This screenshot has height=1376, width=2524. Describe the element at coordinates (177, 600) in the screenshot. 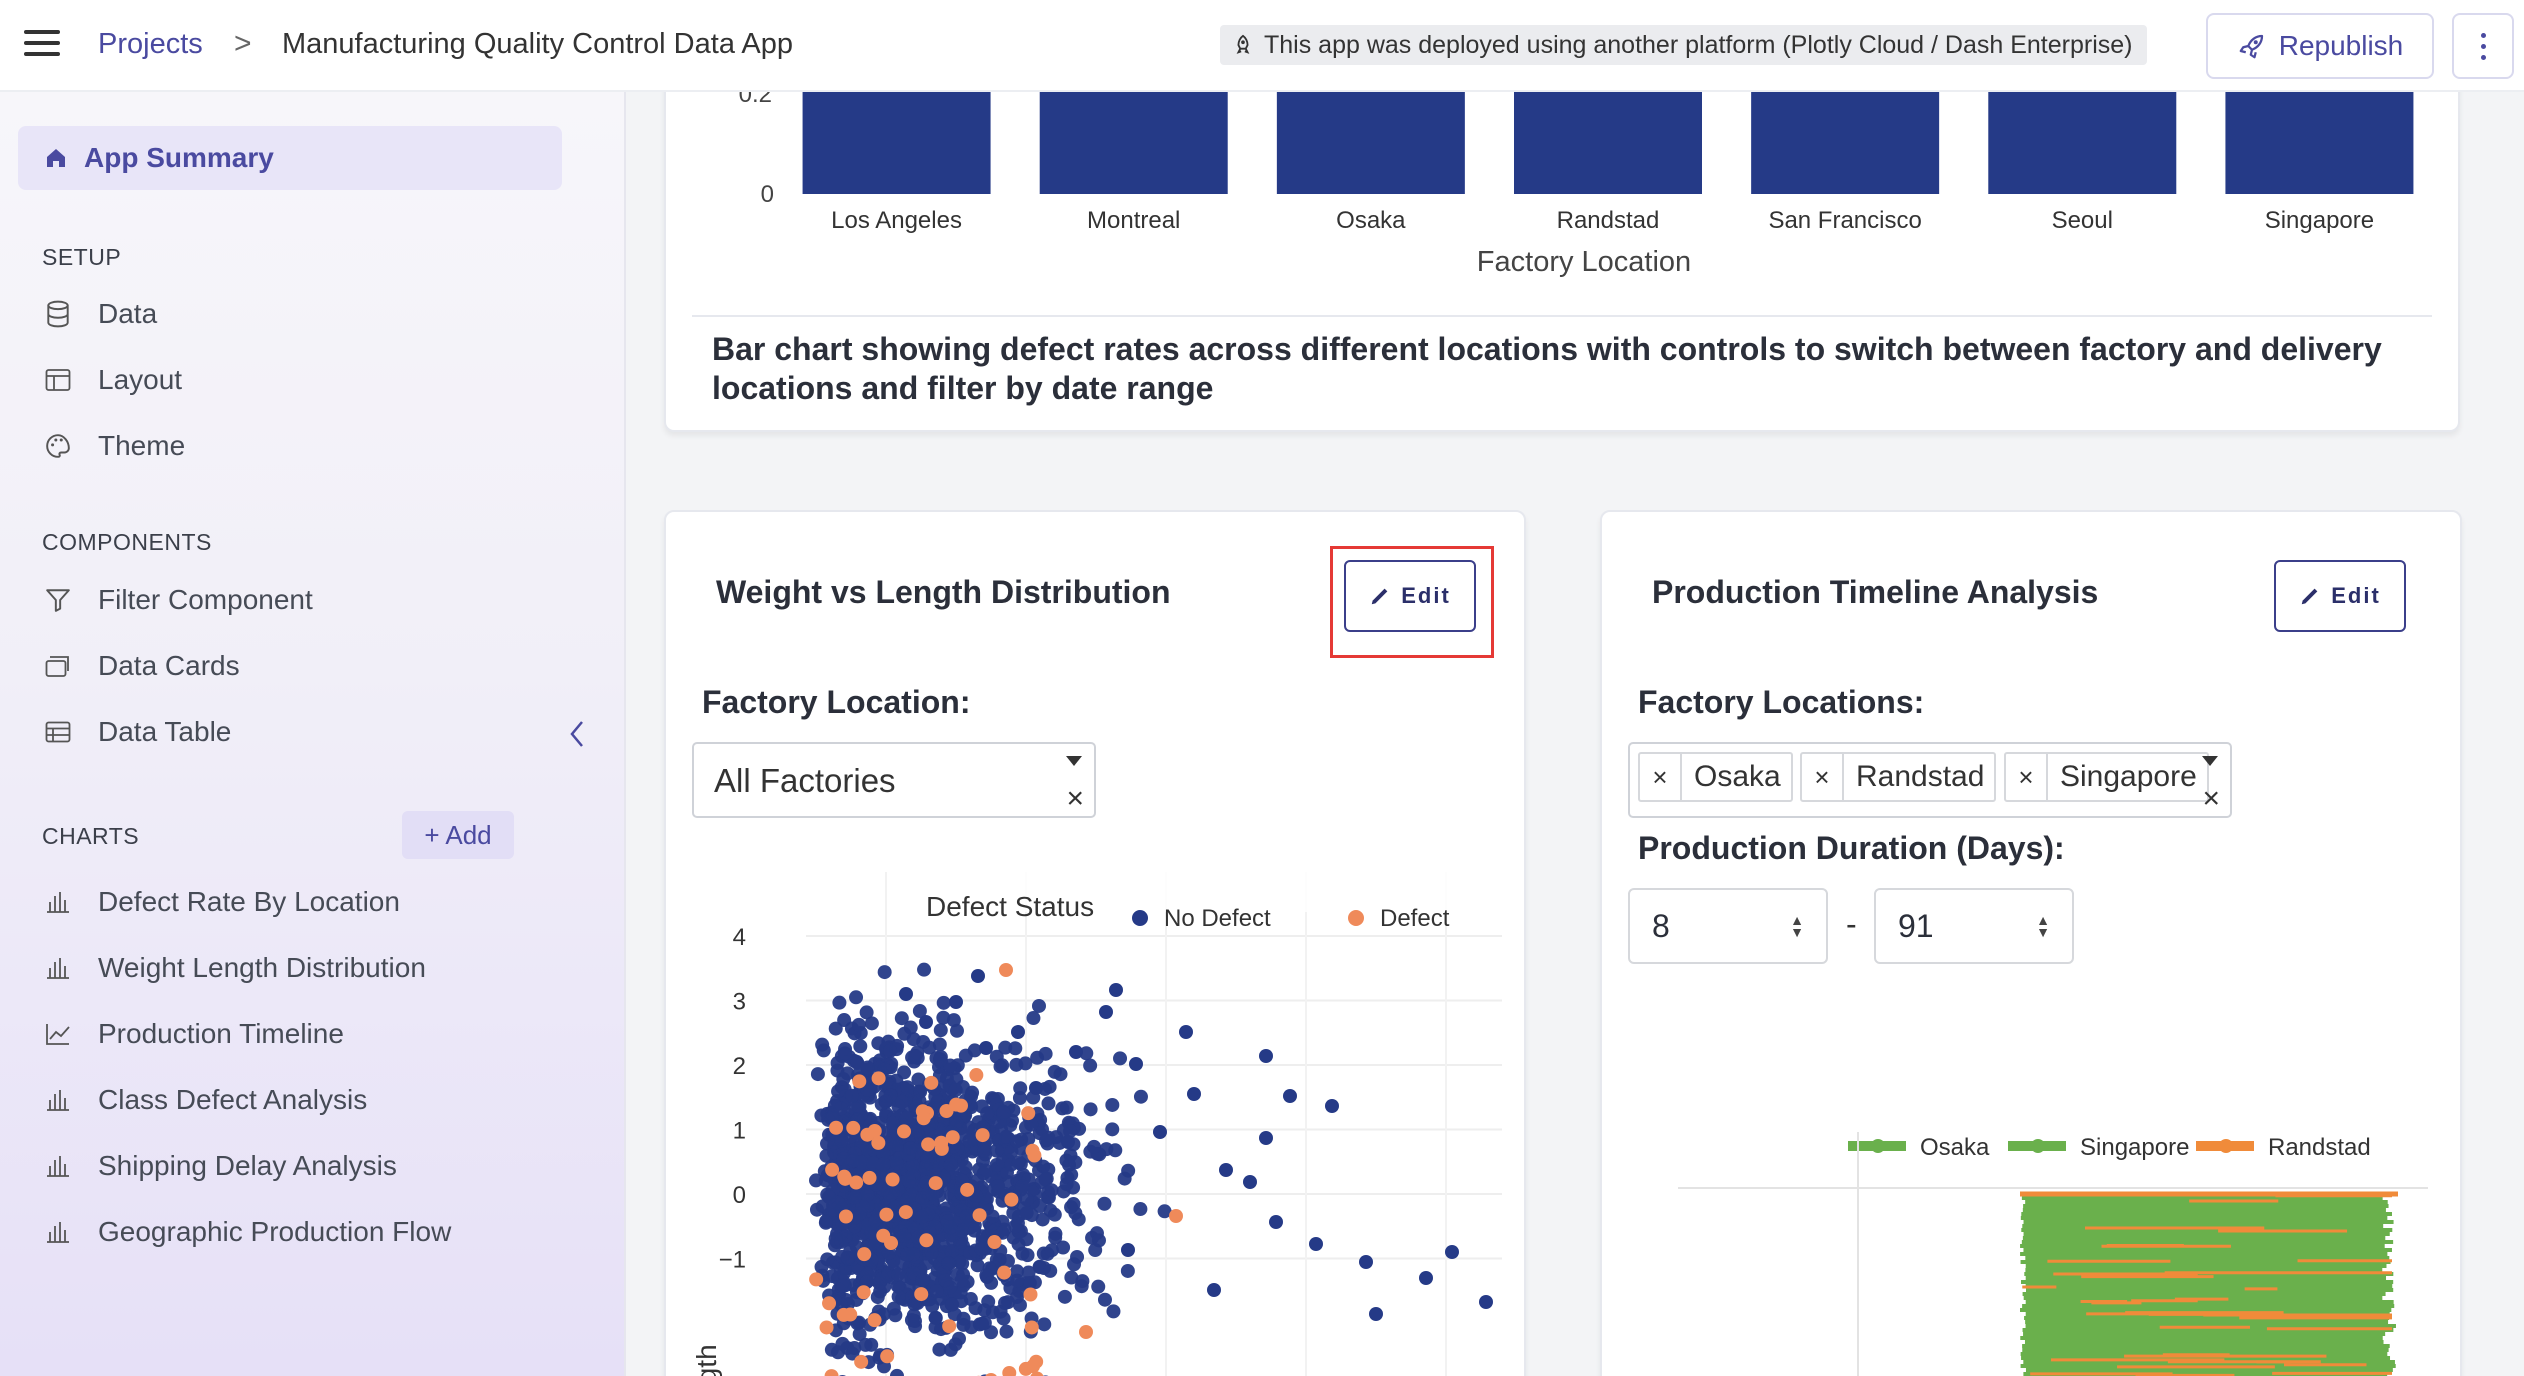

I see `sidebar-item-filter-component: Filter Component` at that location.